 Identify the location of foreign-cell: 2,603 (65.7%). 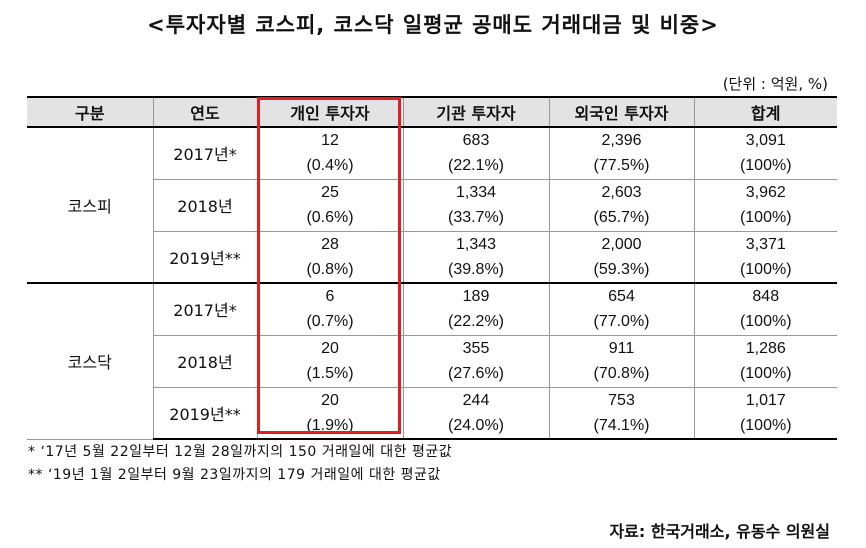
(621, 205).